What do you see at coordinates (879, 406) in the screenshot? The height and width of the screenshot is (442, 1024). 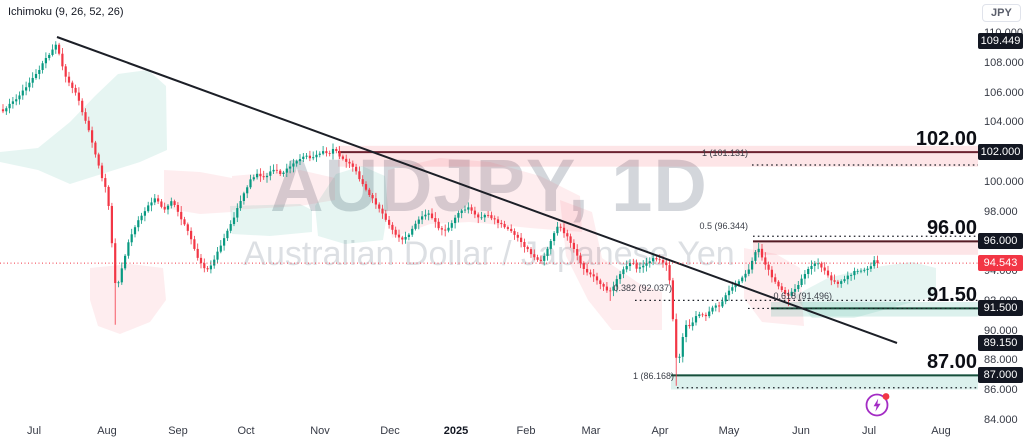 I see `lightning-bolt-icon` at bounding box center [879, 406].